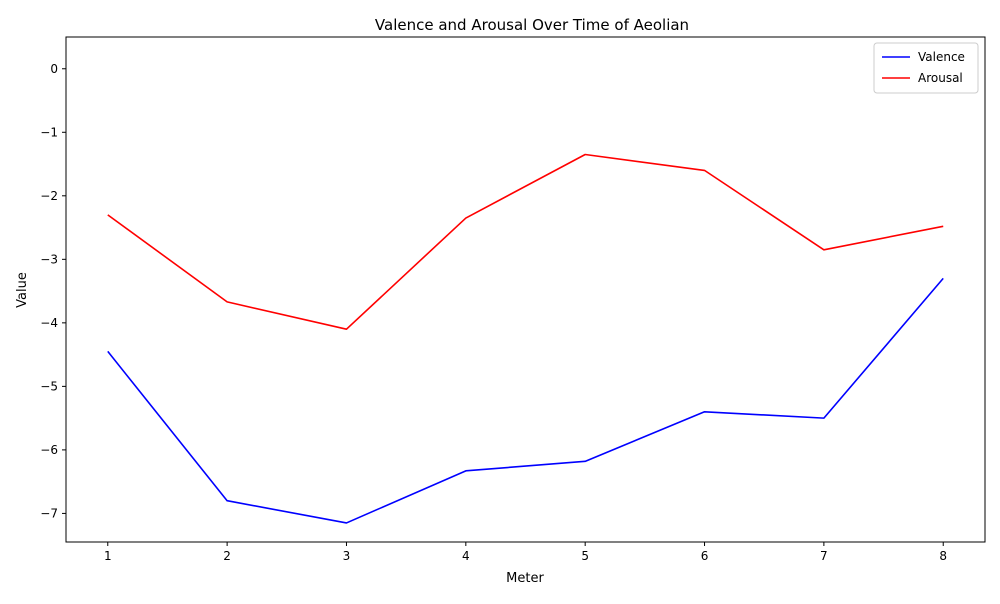 Image resolution: width=1000 pixels, height=604 pixels. I want to click on x-tick-label: 7, so click(824, 556).